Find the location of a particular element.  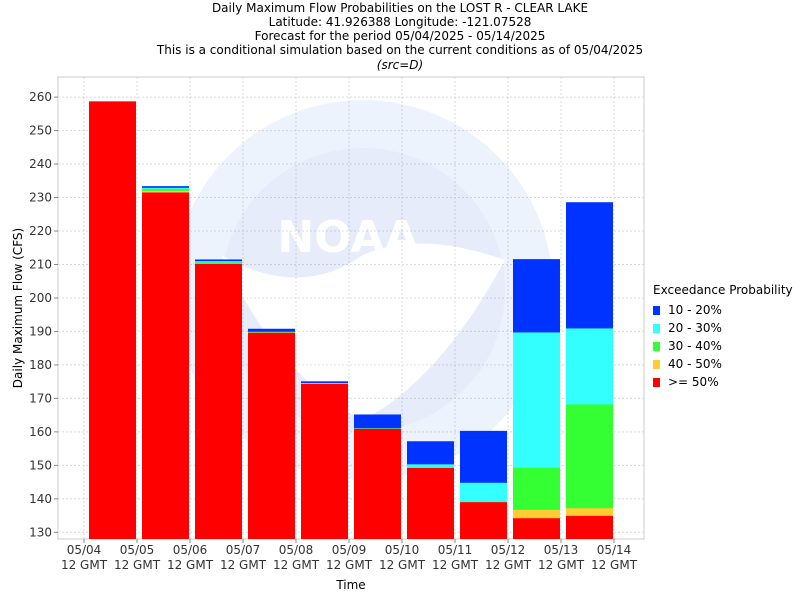

chart-source: (src=D) is located at coordinates (400, 65).